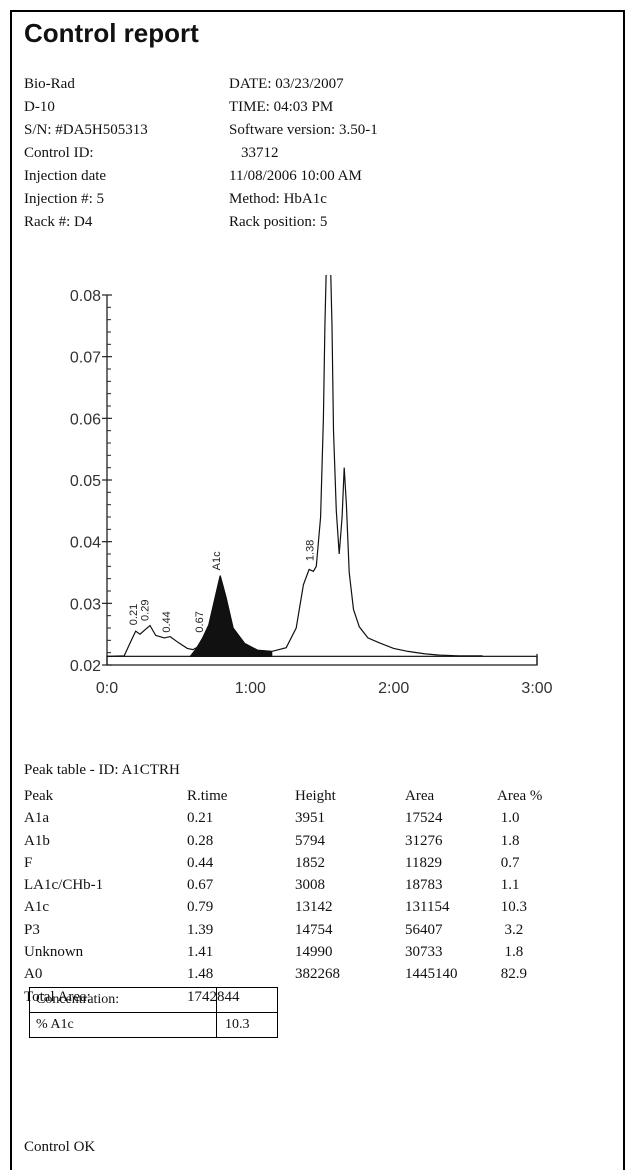  I want to click on cell-area-pct: 3.2, so click(510, 929).